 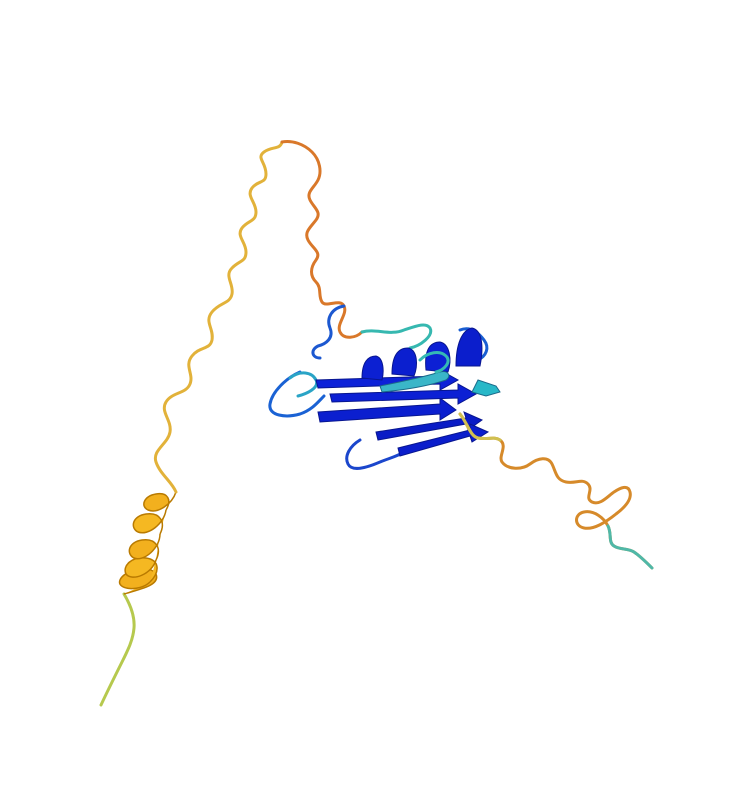 I want to click on c-terminal-start, so click(x=480, y=427).